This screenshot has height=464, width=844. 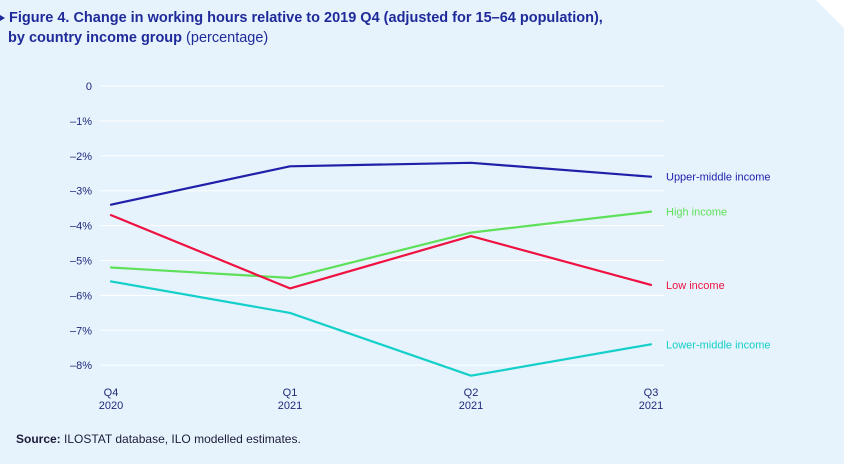 I want to click on corner-decoration, so click(x=830, y=14).